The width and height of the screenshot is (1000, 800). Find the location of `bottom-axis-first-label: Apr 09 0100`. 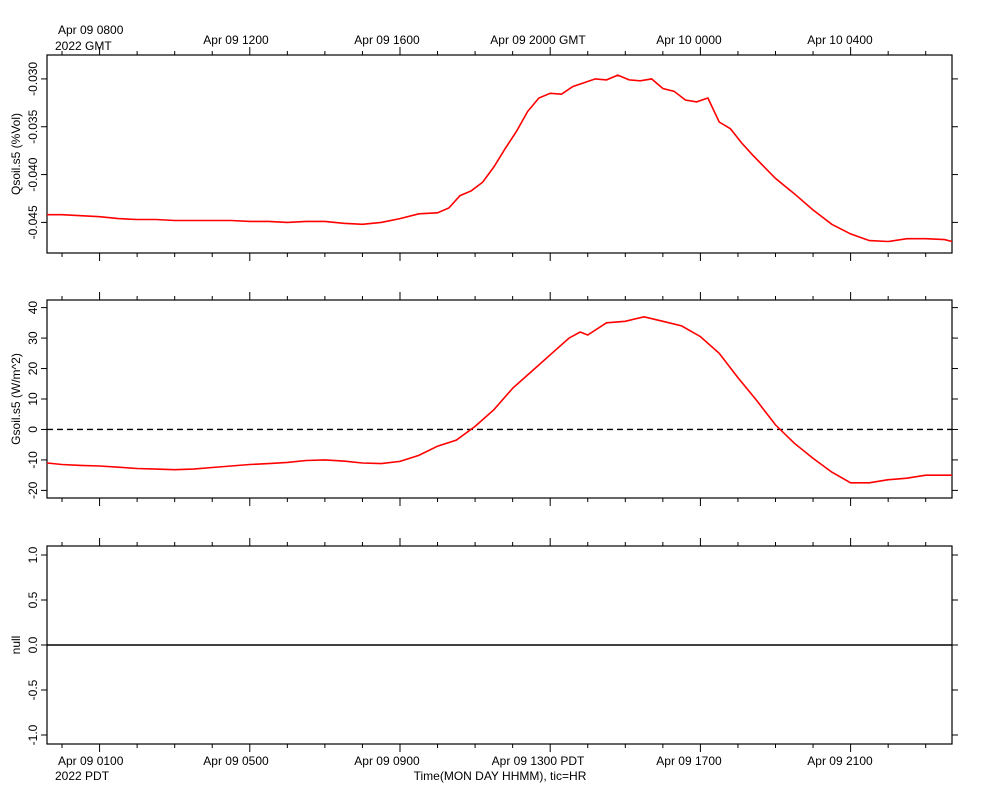

bottom-axis-first-label: Apr 09 0100 is located at coordinates (91, 761).